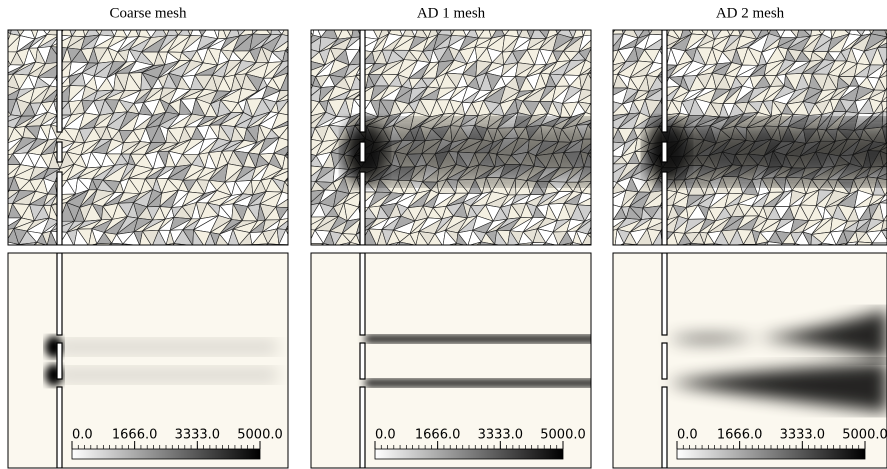  I want to click on panel-title: AD 1 mesh, so click(451, 13).